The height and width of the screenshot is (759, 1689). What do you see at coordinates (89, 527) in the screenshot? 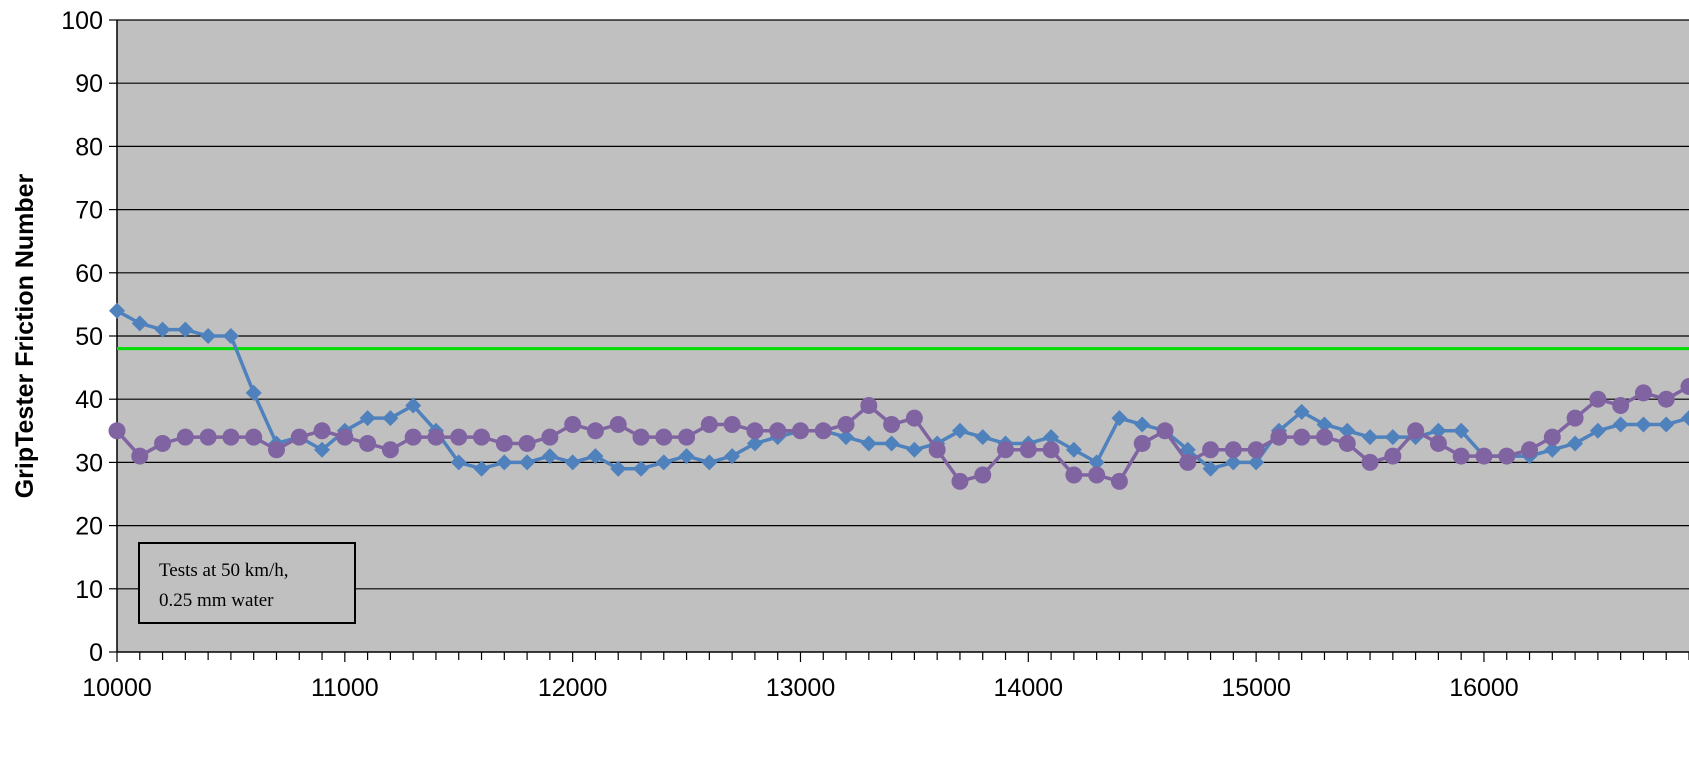
I see `y-tick-label: 20` at bounding box center [89, 527].